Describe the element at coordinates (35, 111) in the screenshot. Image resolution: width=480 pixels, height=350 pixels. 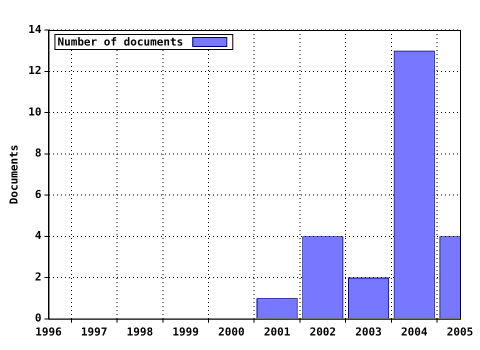
I see `y-tick-label: 10` at that location.